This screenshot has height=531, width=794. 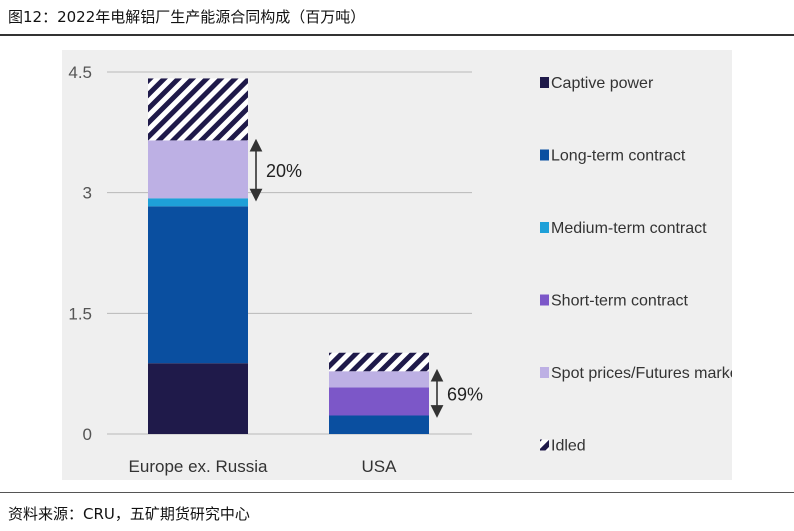 I want to click on x-tick-label: USA, so click(x=380, y=466).